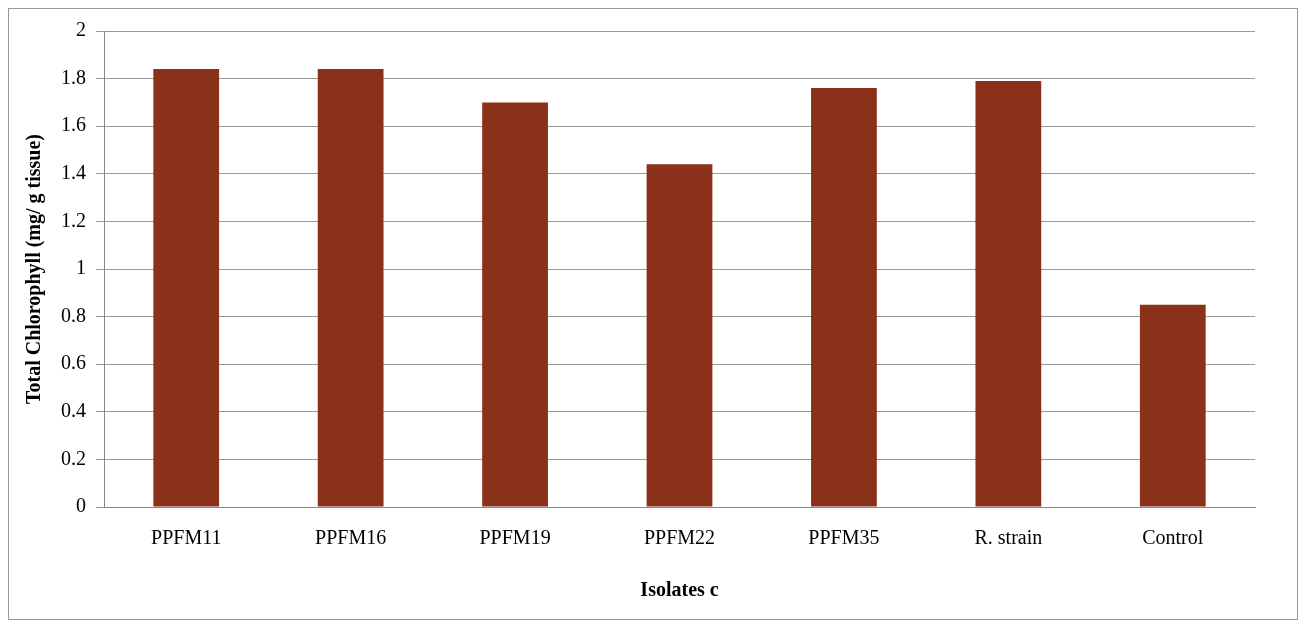 This screenshot has height=628, width=1305. What do you see at coordinates (81, 29) in the screenshot?
I see `y-tick-label: 2` at bounding box center [81, 29].